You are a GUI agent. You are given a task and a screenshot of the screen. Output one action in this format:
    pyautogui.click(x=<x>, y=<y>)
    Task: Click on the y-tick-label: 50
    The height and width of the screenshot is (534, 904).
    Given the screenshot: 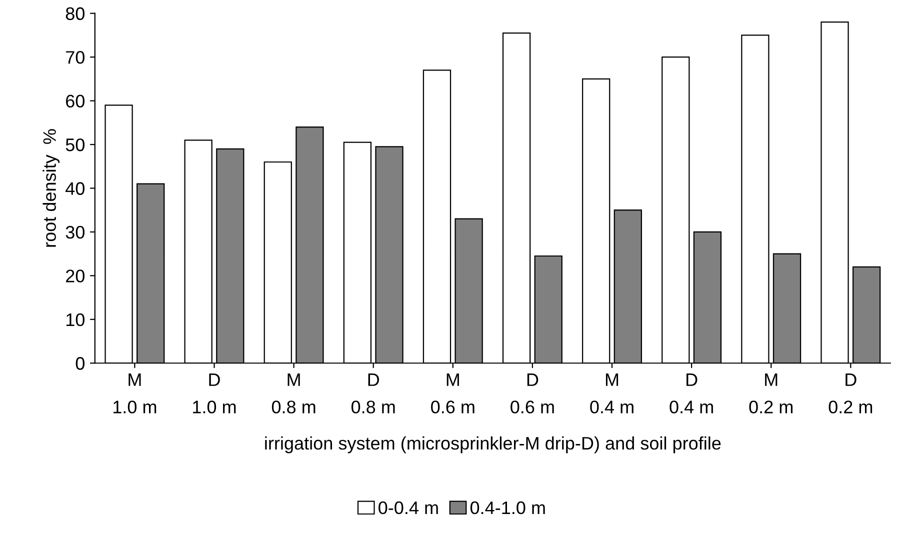 What is the action you would take?
    pyautogui.click(x=75, y=145)
    